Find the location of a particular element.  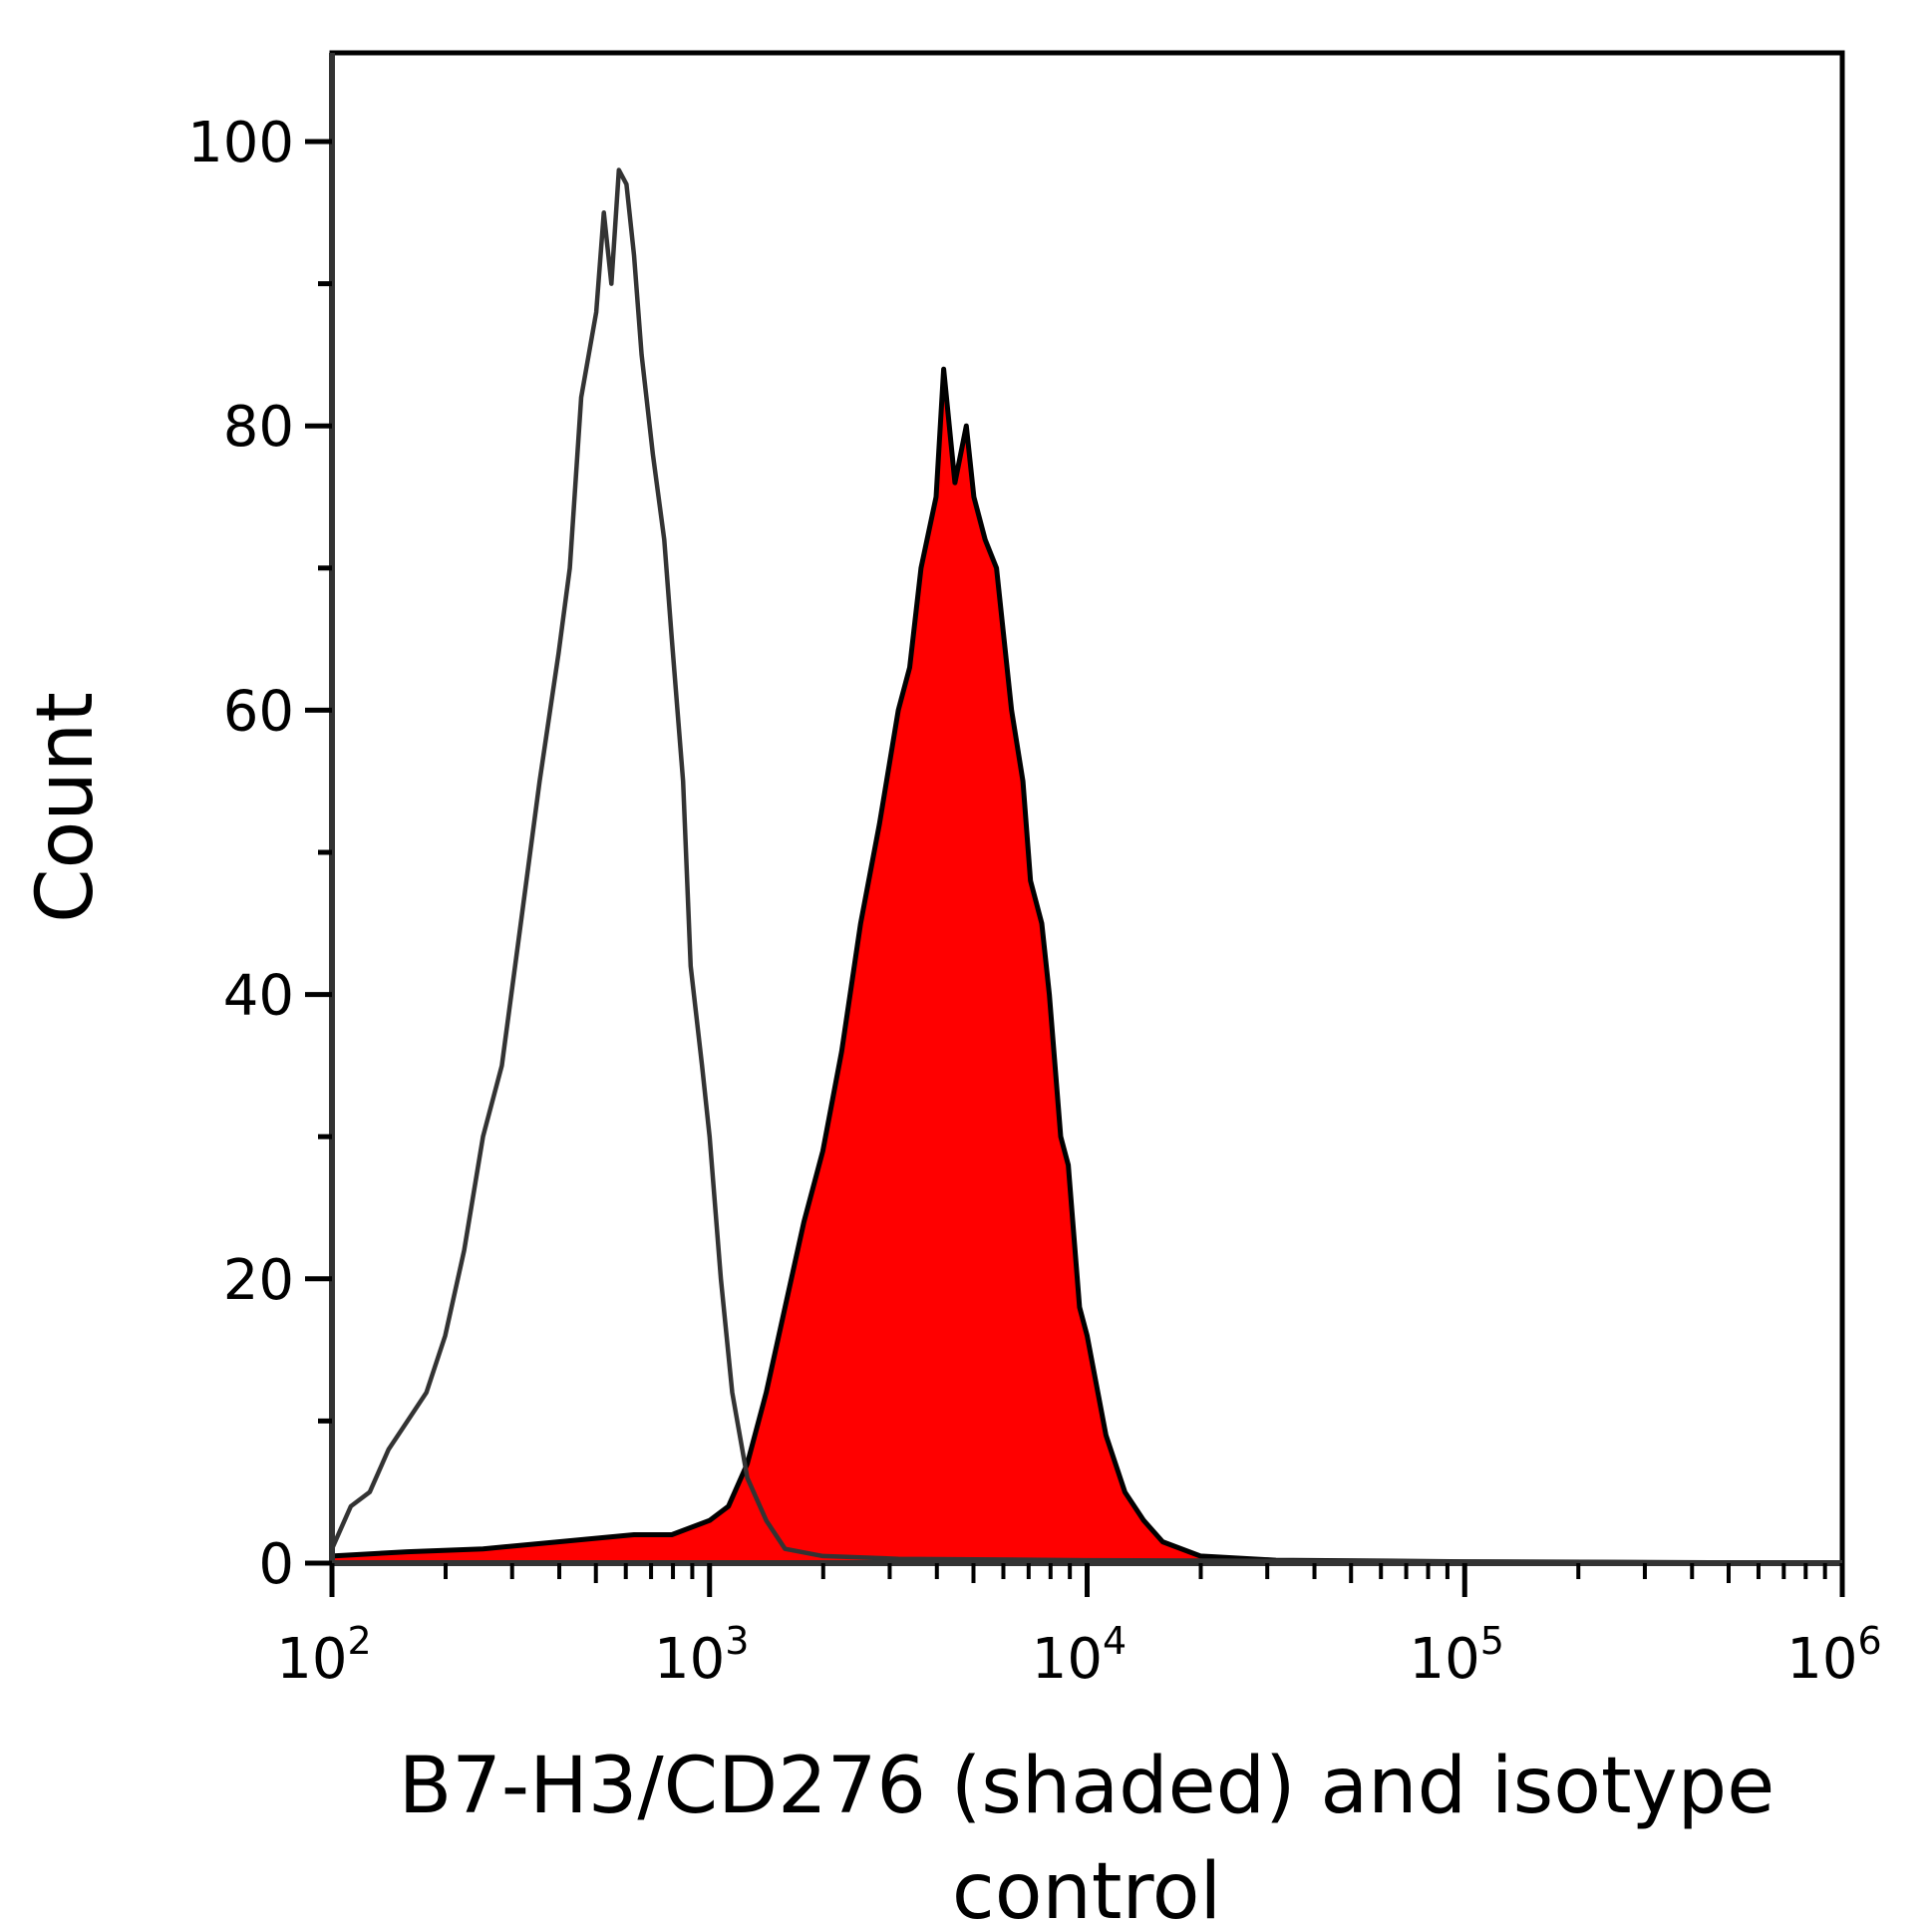

x-tick-label: 10⁵ is located at coordinates (1457, 1655).